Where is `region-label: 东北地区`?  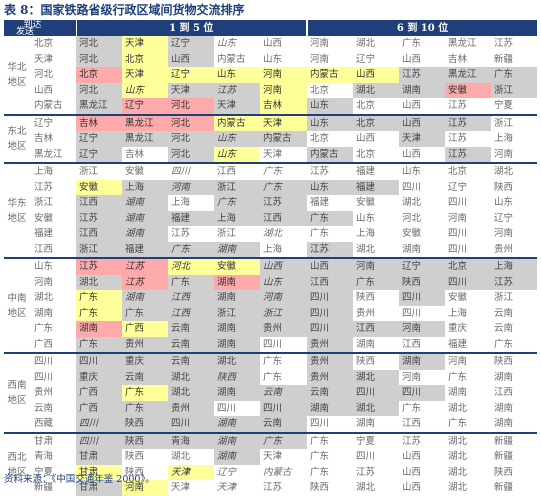
region-label: 东北地区 is located at coordinates (17, 138).